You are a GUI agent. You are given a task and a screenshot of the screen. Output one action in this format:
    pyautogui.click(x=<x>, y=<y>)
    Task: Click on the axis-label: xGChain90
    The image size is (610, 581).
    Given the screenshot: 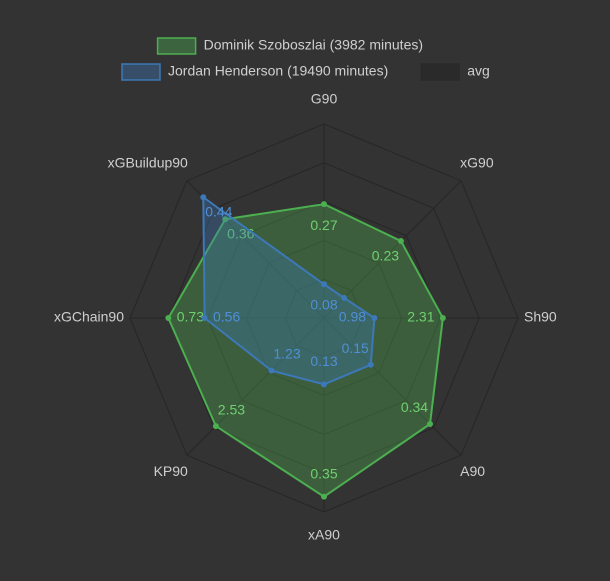 What is the action you would take?
    pyautogui.click(x=89, y=317)
    